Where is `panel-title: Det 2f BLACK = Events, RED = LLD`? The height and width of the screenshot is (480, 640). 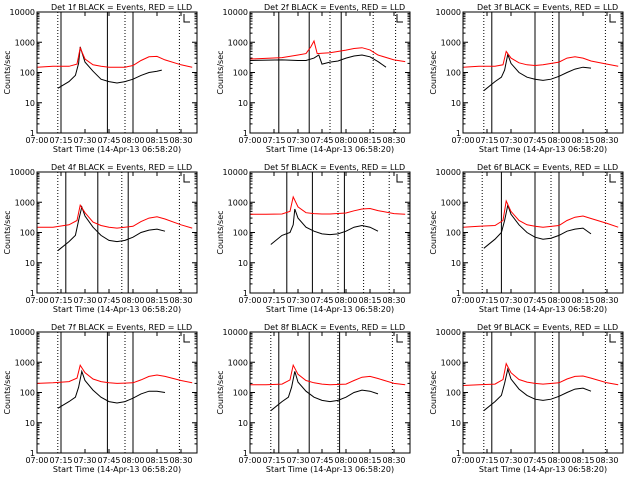
panel-title: Det 2f BLACK = Events, RED = LLD is located at coordinates (334, 7).